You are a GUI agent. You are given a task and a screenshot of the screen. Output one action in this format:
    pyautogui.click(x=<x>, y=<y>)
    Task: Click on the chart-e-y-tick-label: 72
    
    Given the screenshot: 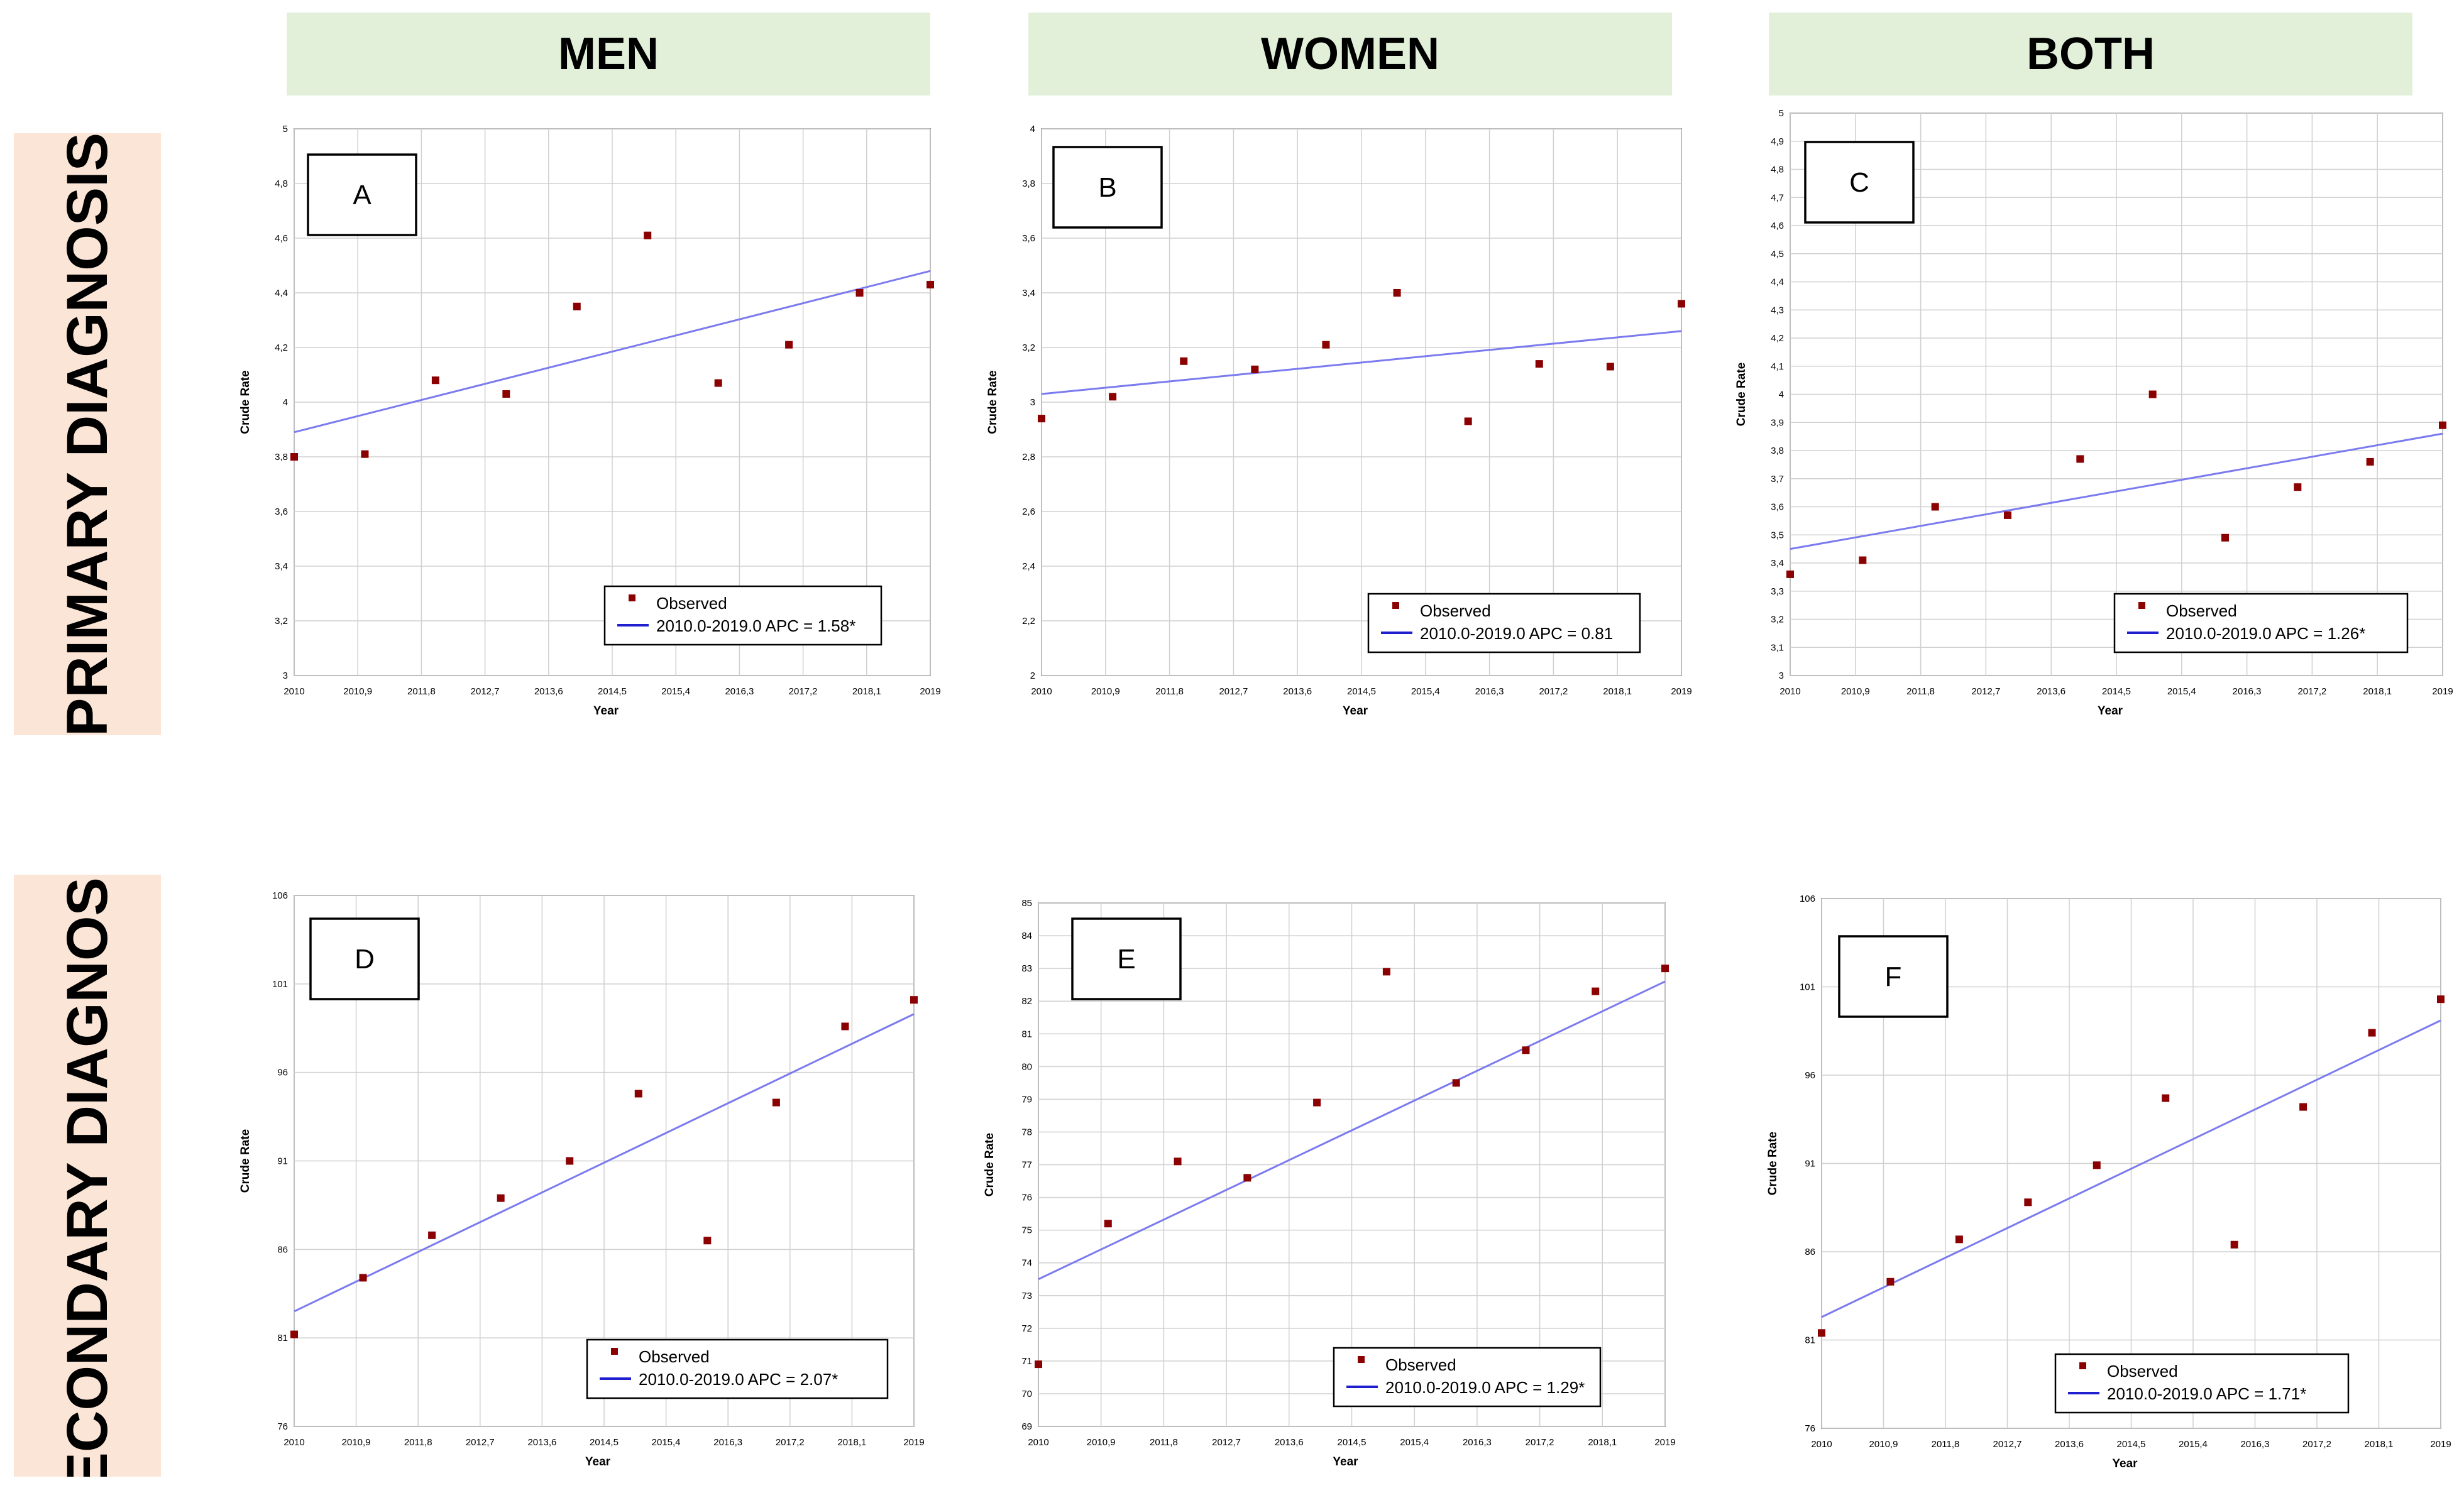 What is the action you would take?
    pyautogui.click(x=1026, y=1328)
    